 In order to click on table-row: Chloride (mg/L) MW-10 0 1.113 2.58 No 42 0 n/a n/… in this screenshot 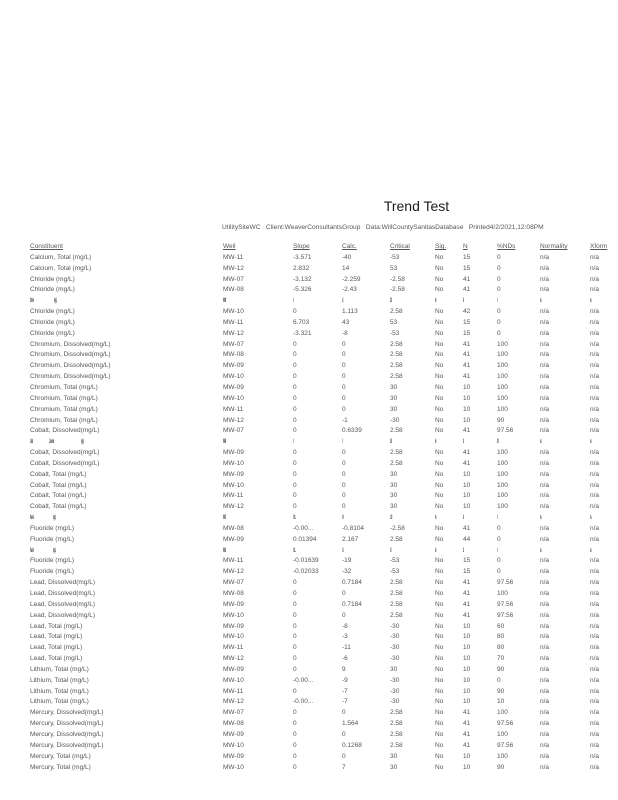, I will do `click(324, 312)`.